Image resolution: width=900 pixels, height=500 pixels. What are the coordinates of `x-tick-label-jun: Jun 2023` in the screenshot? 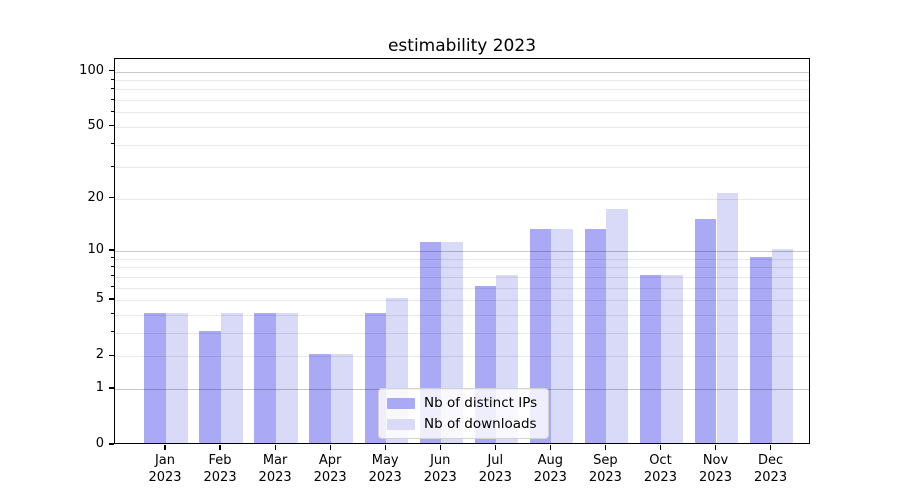 It's located at (440, 469).